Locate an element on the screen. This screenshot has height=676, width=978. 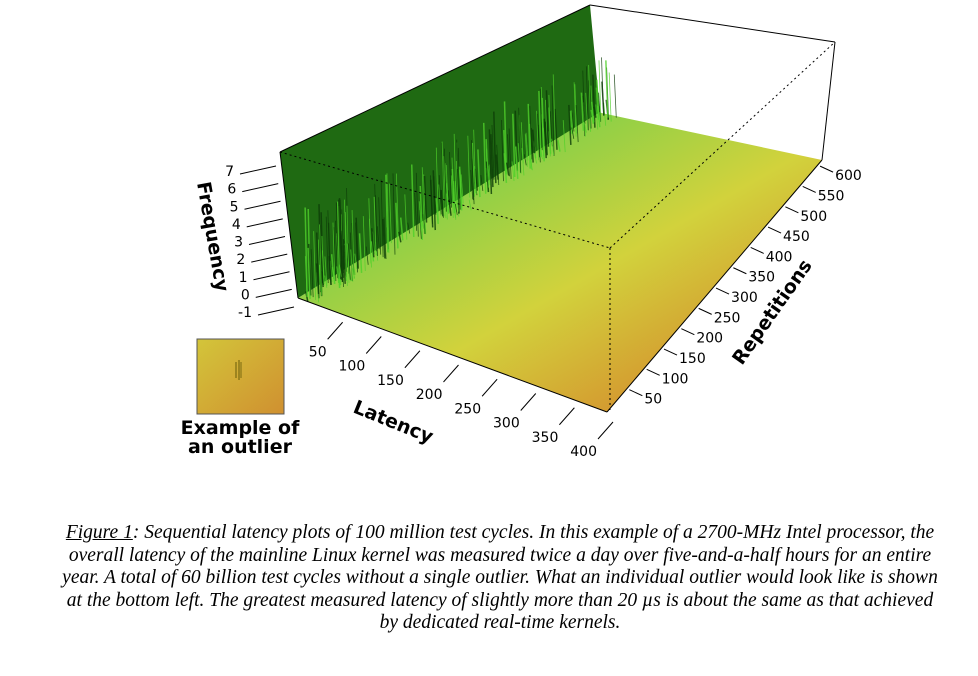
frequency-axis: -1 01 23 4 56 7 is located at coordinates (260, 242).